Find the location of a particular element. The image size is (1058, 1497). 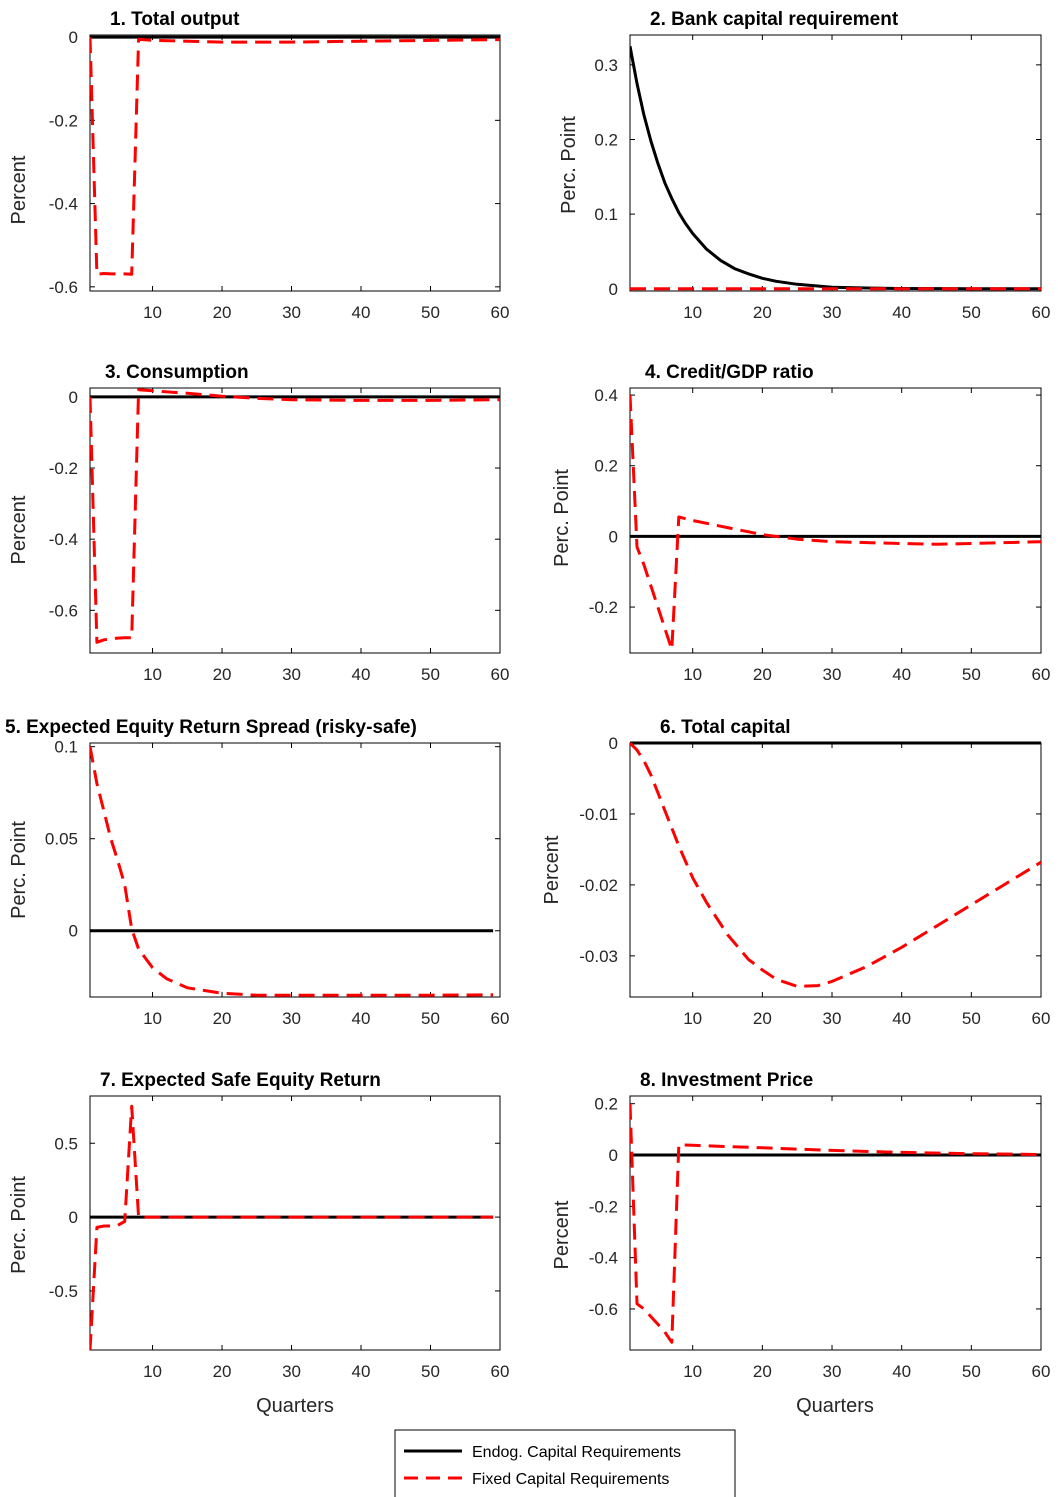

panel-title: 8. Investment Price is located at coordinates (726, 1080).